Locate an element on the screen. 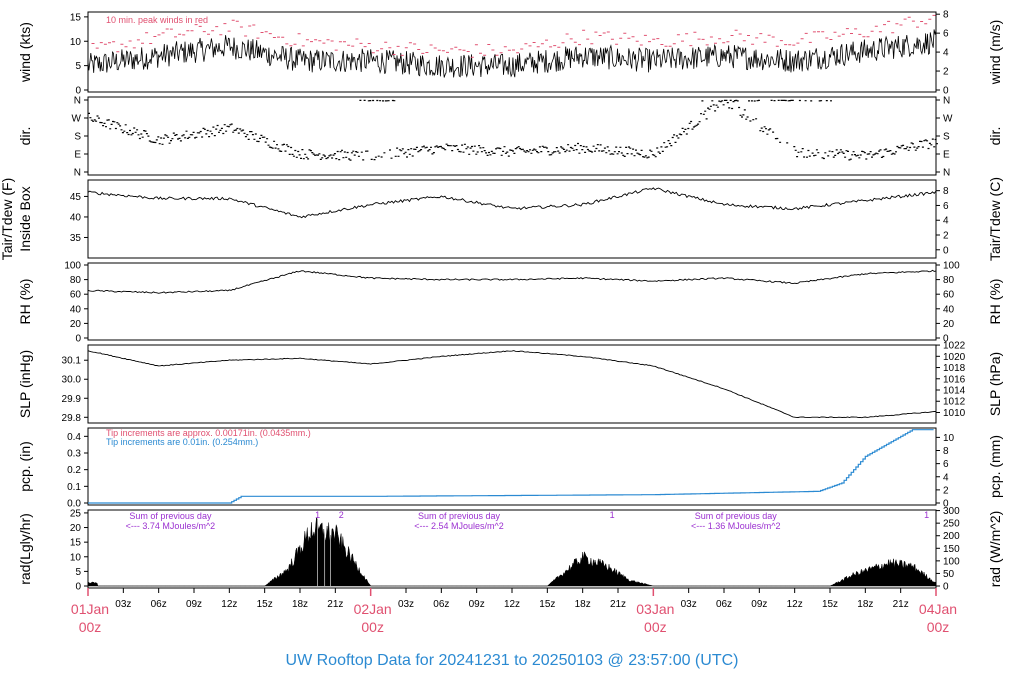  slp-right-tick-label: 1018 is located at coordinates (954, 368).